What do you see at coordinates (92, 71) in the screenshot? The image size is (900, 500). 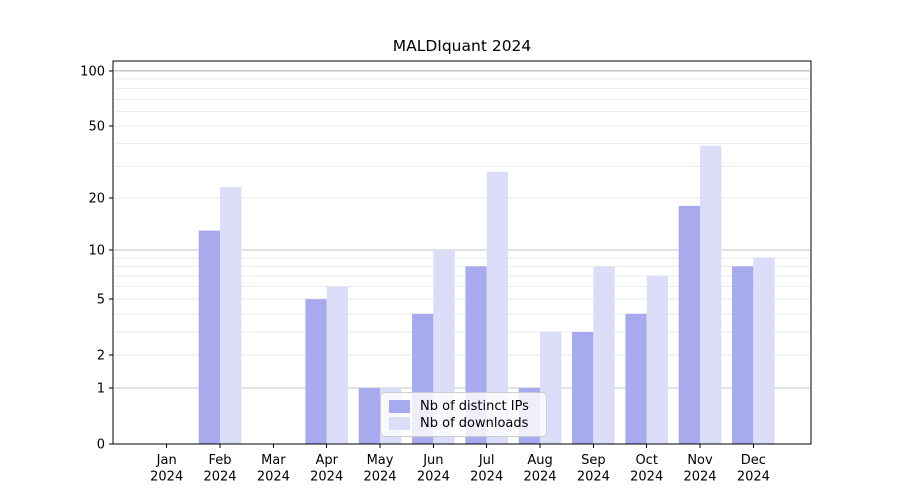 I see `y-tick-label: 100` at bounding box center [92, 71].